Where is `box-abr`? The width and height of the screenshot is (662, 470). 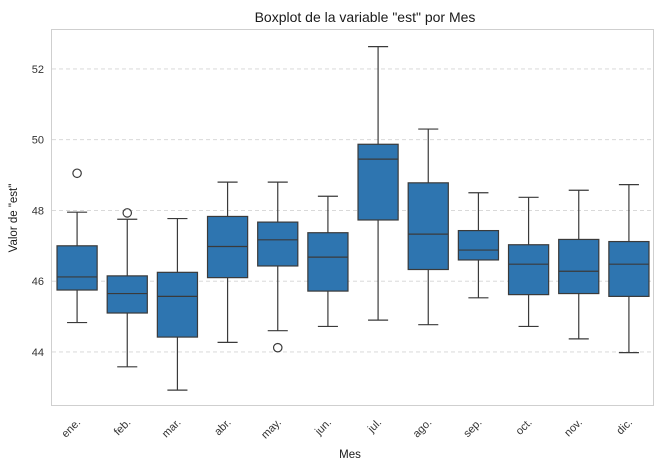
box-abr is located at coordinates (227, 262).